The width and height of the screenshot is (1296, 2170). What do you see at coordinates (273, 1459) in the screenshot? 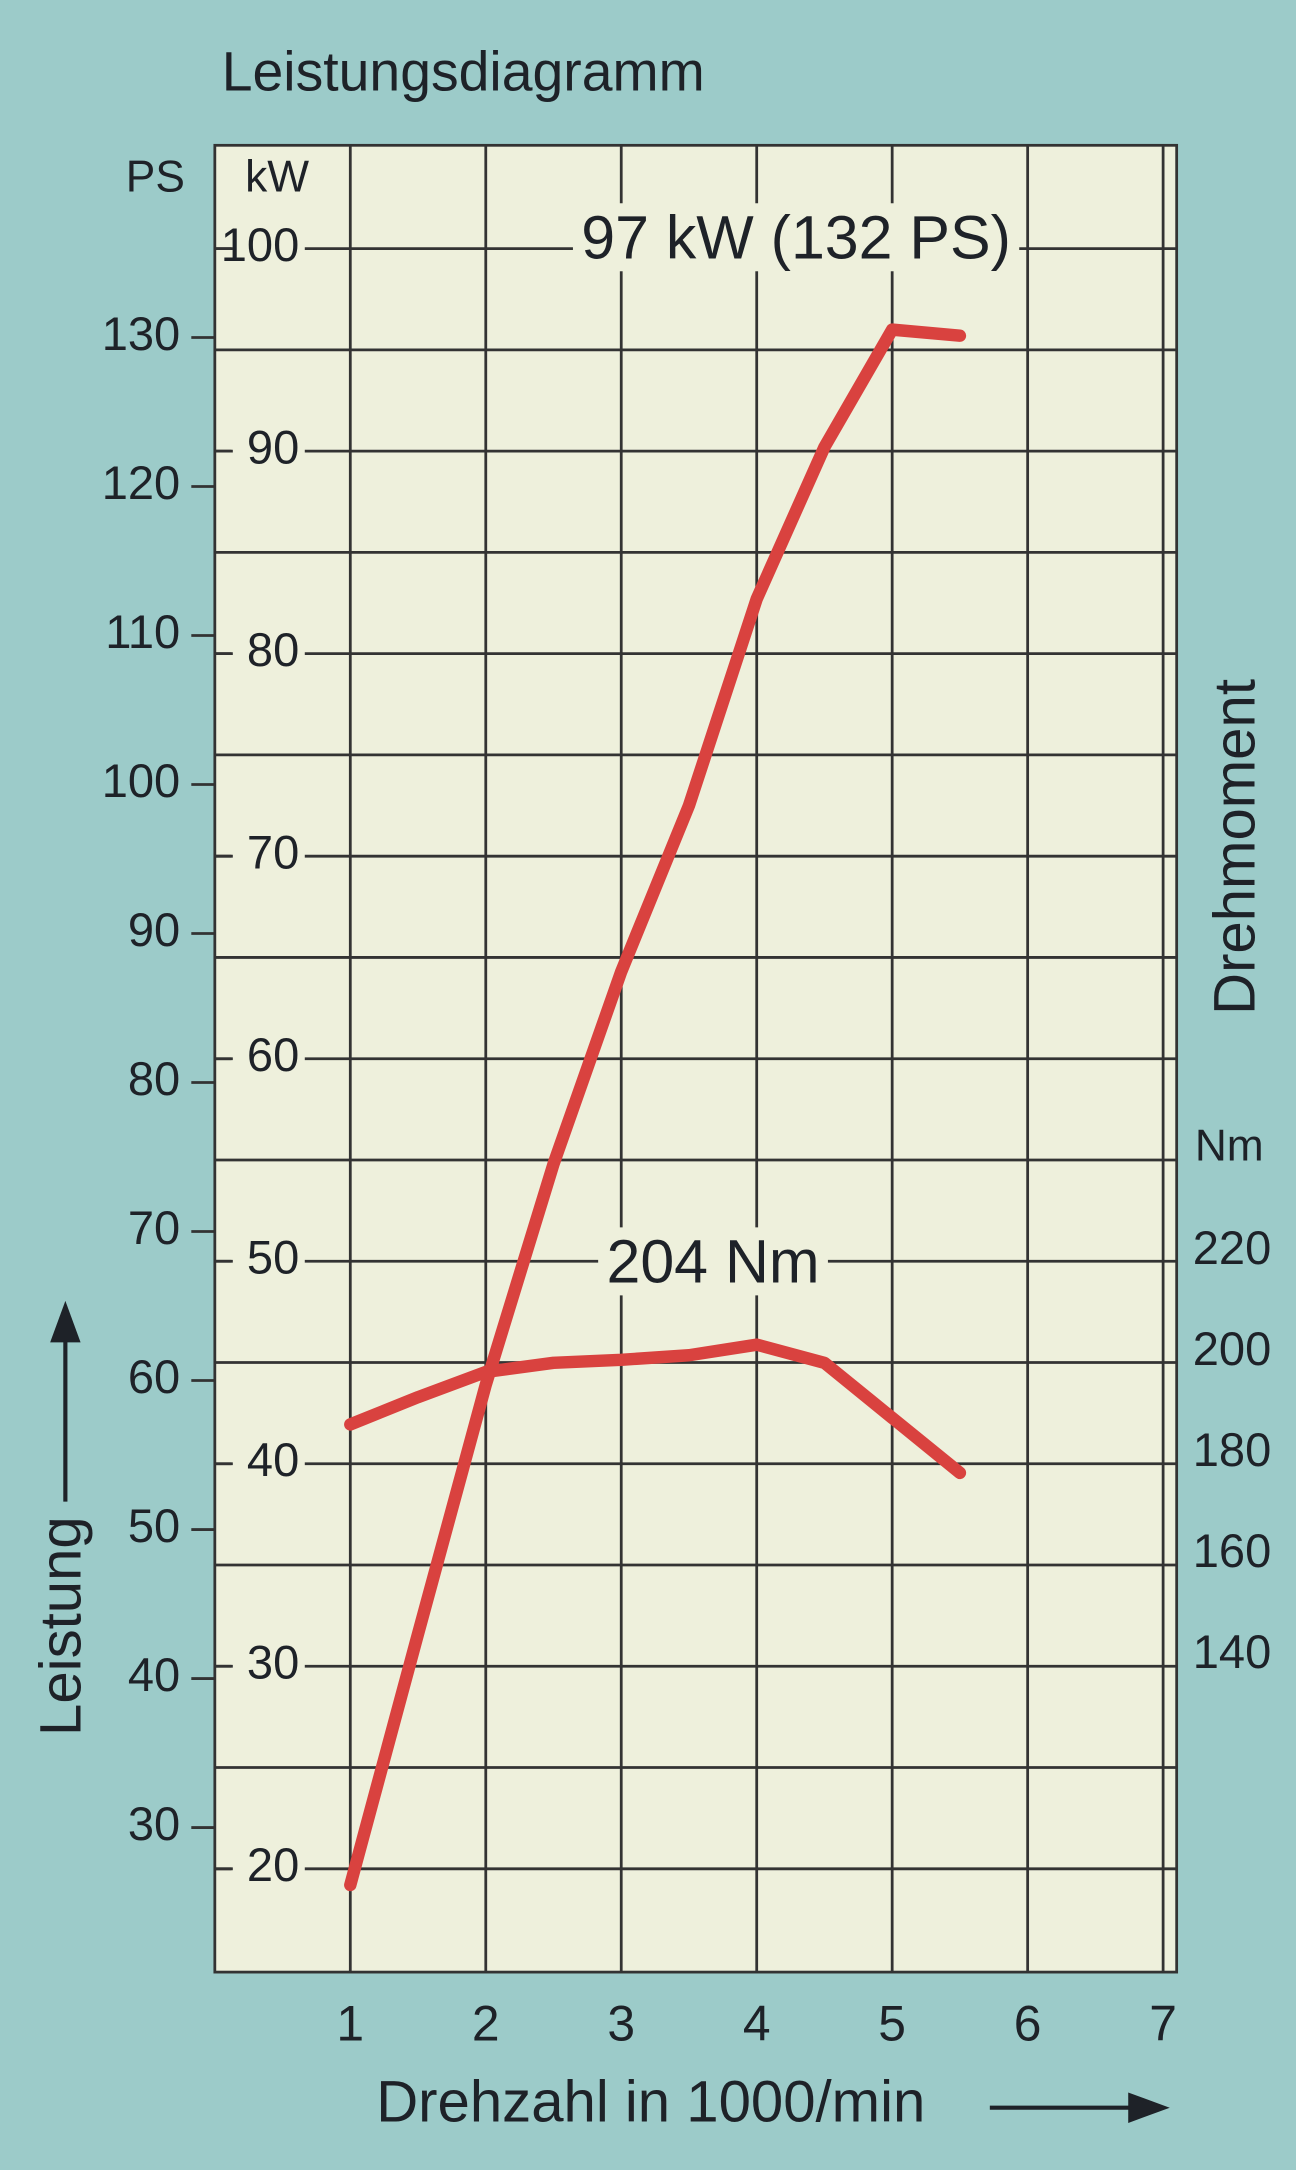
I see `y-tick-label: 40` at bounding box center [273, 1459].